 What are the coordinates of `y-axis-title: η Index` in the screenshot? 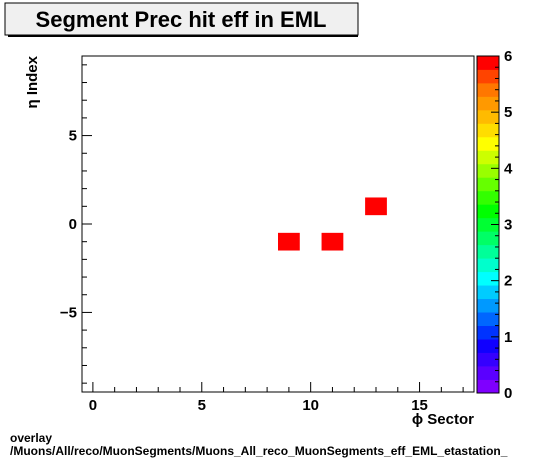 It's located at (32, 81).